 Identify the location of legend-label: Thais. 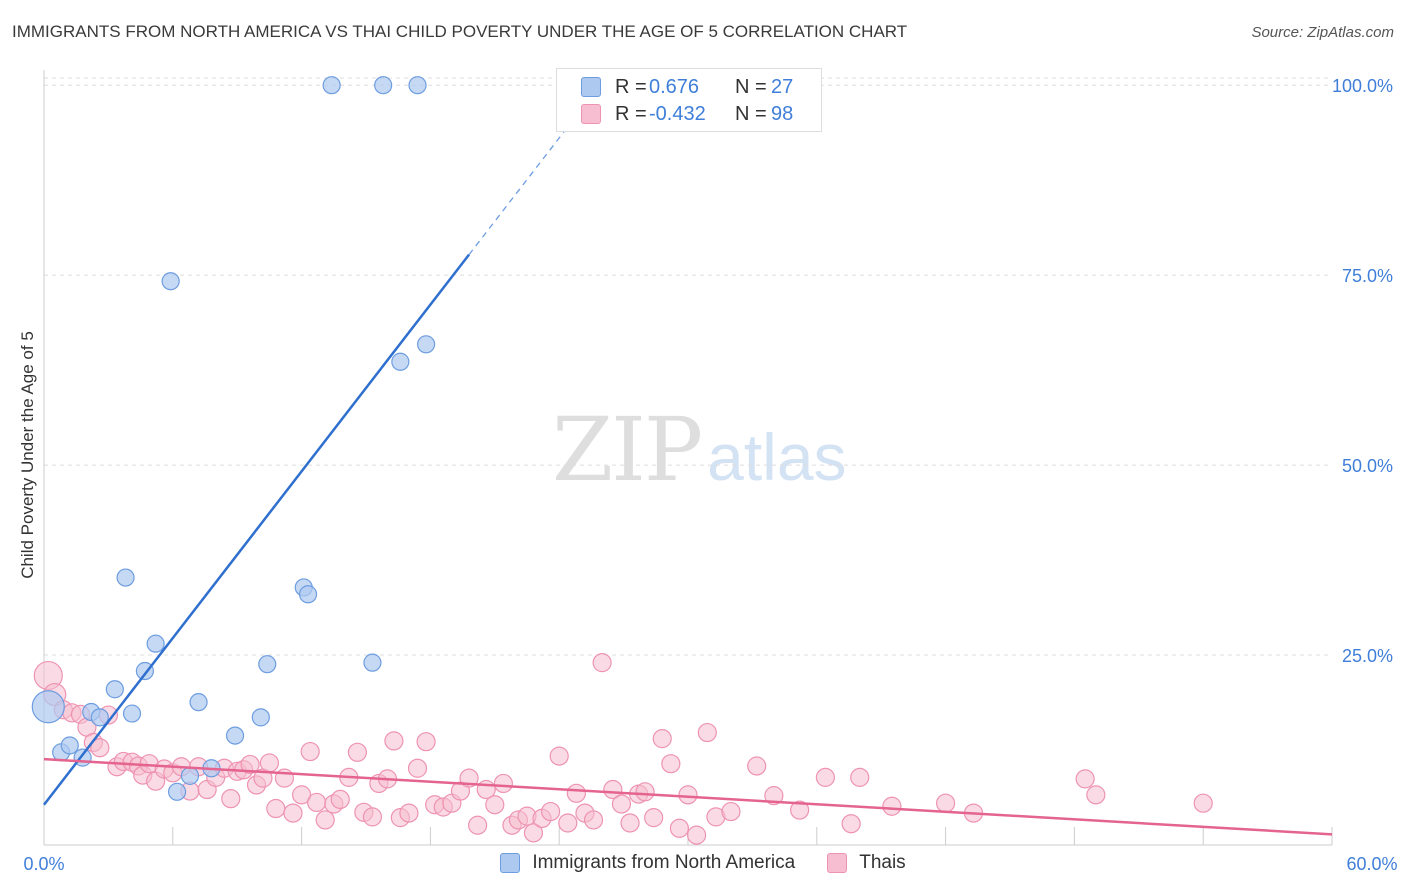
(882, 862).